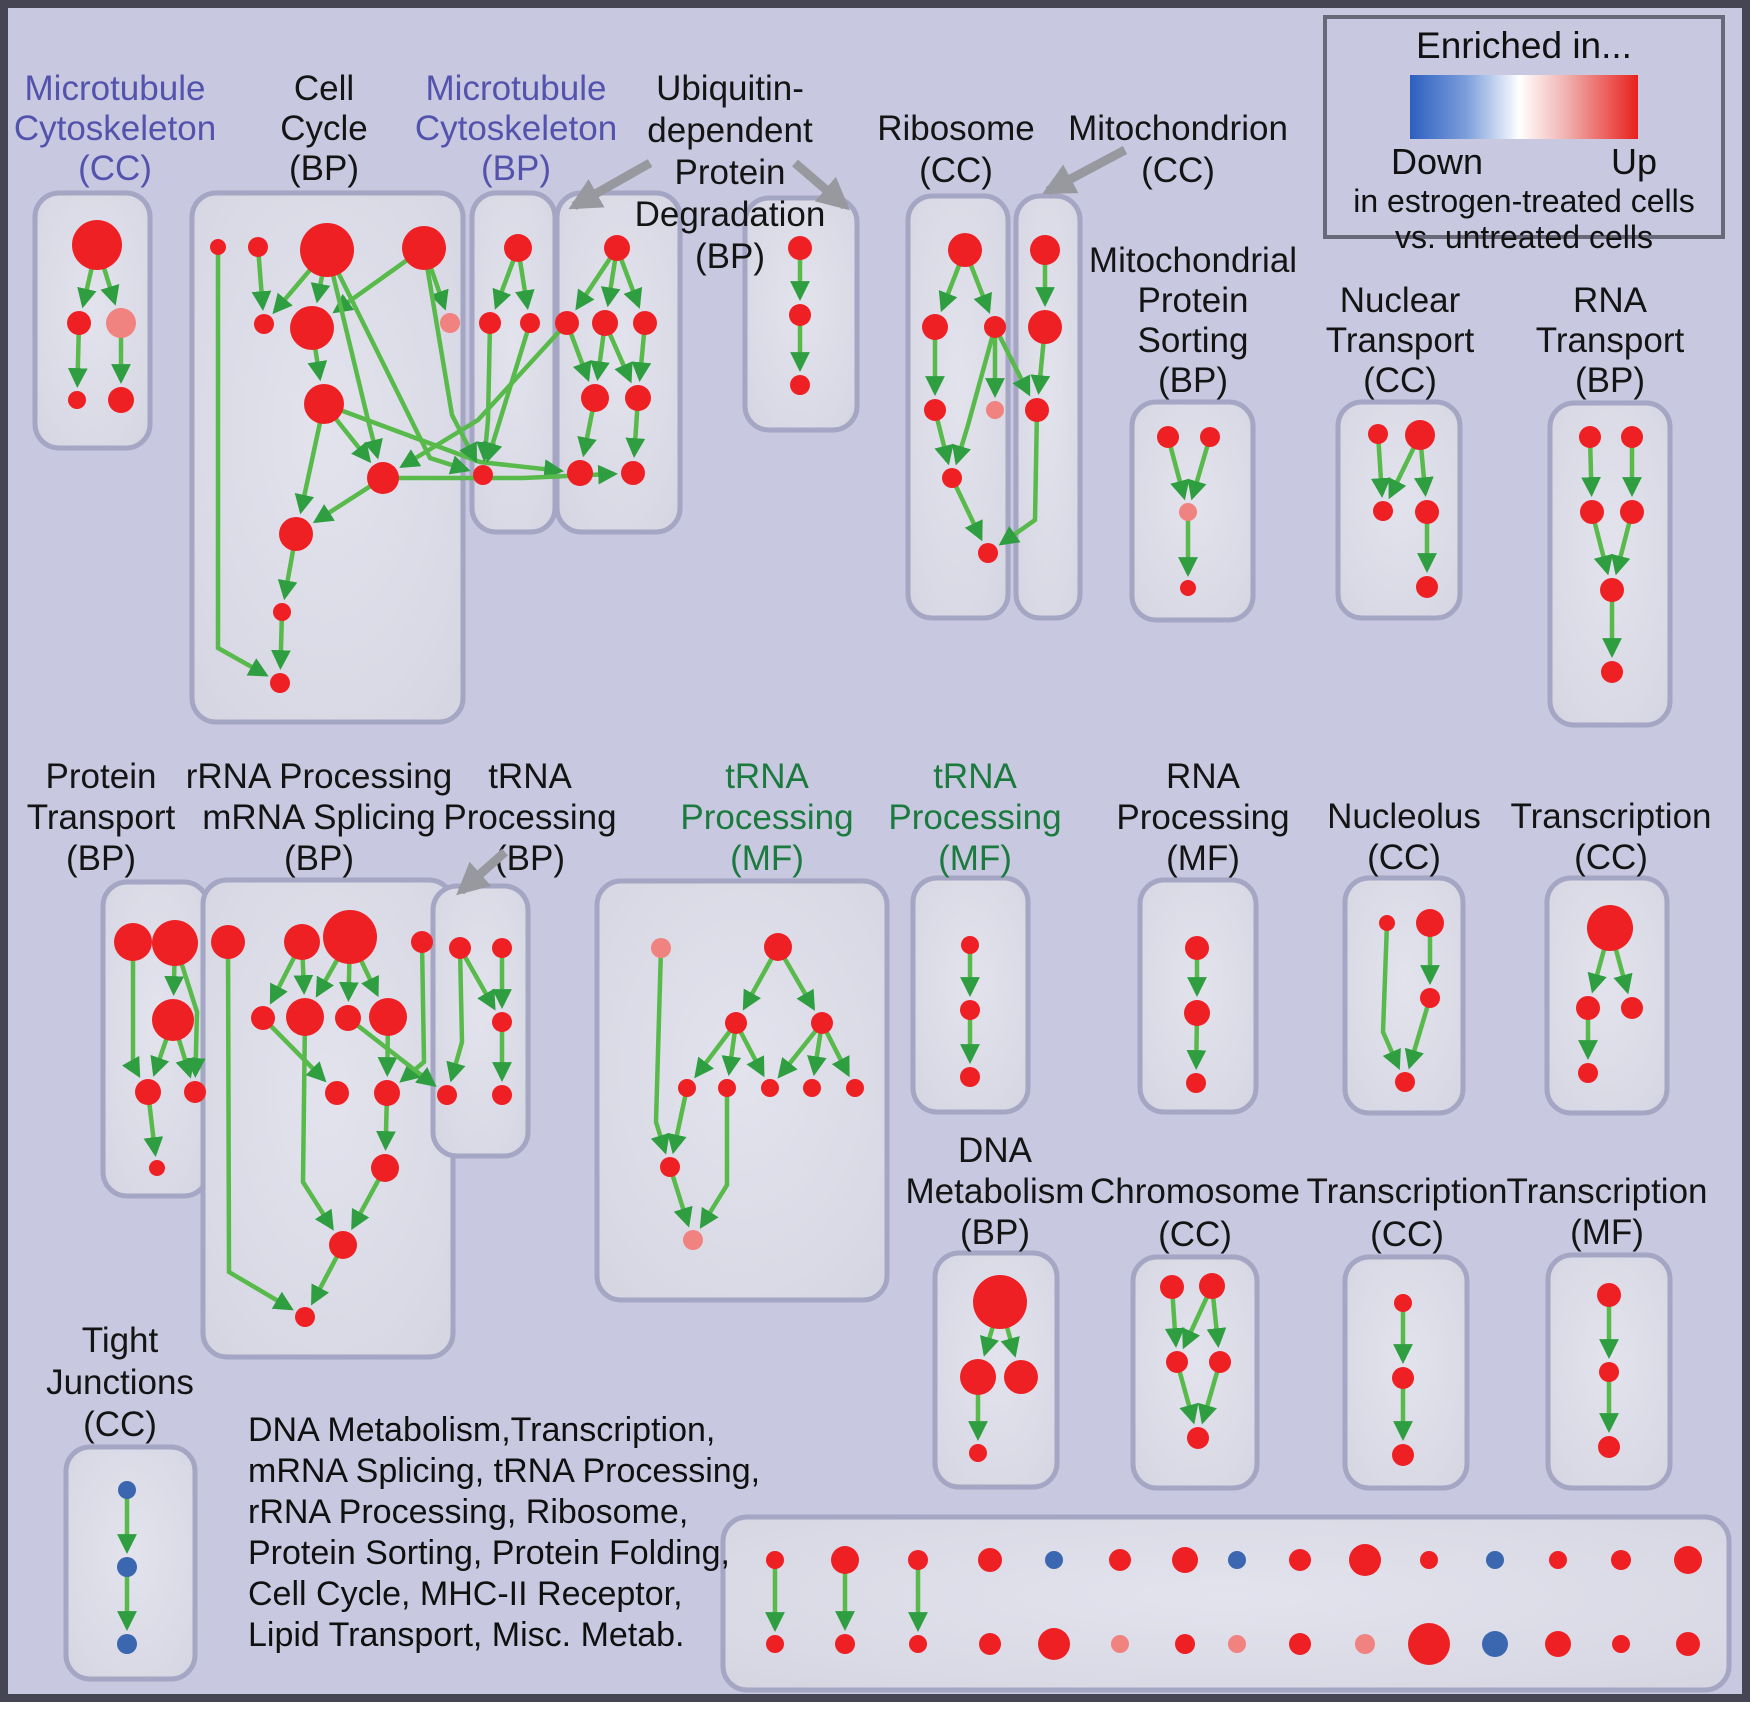 The width and height of the screenshot is (1750, 1715). What do you see at coordinates (1524, 107) in the screenshot?
I see `legend-gradient-bar` at bounding box center [1524, 107].